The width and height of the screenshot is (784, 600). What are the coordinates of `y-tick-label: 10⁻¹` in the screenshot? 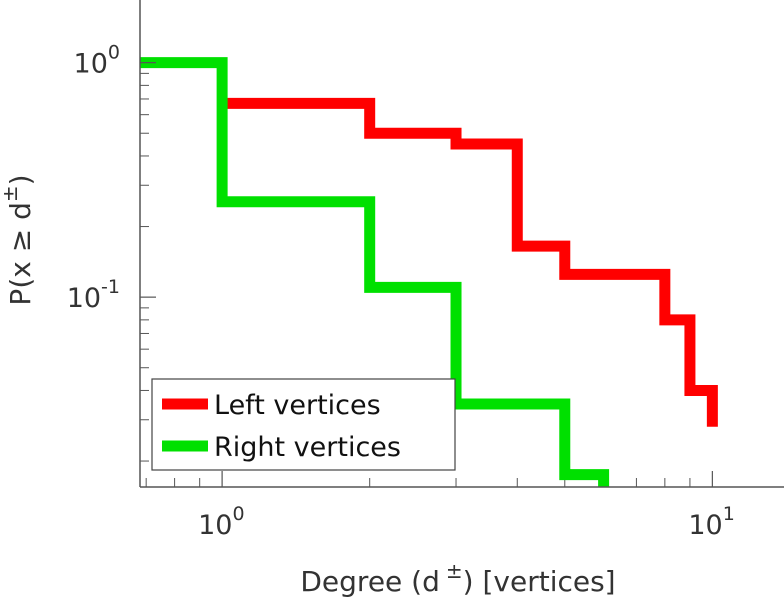 It's located at (93, 295).